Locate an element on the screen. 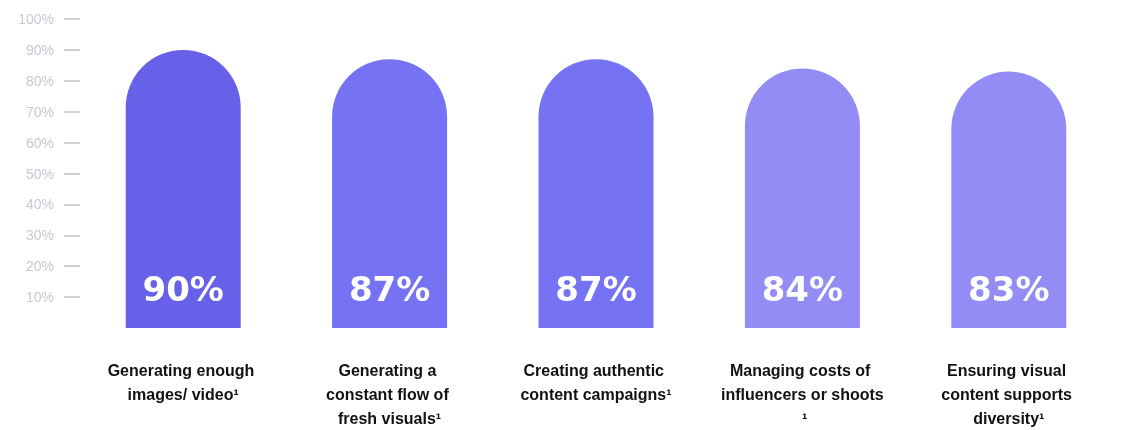  data-label: 90% is located at coordinates (183, 289).